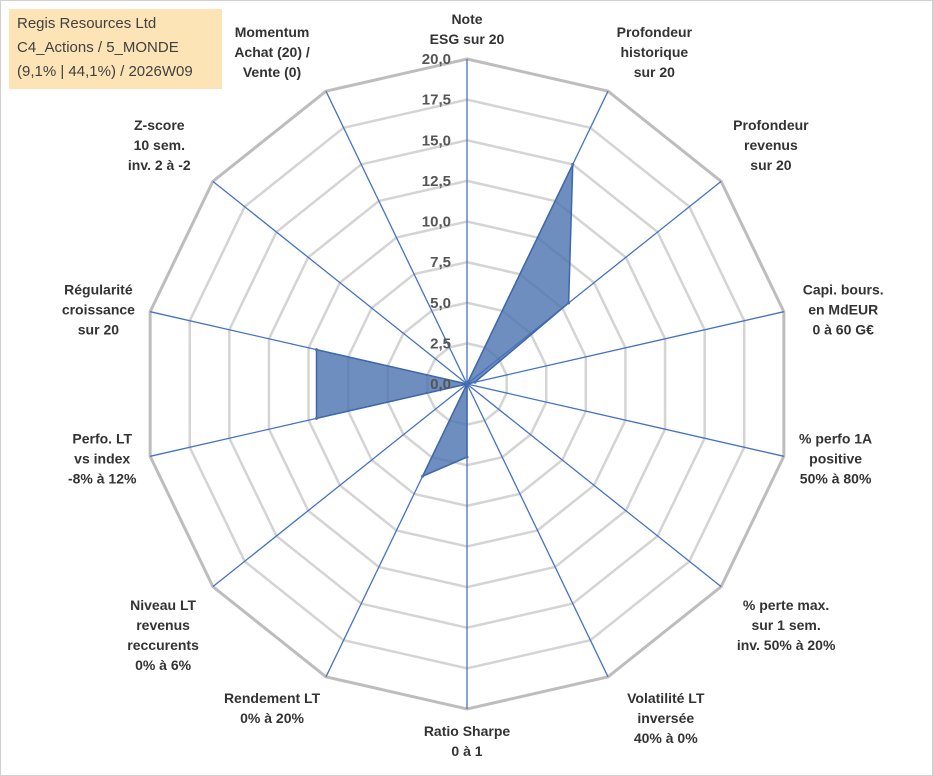 This screenshot has width=933, height=776. What do you see at coordinates (666, 698) in the screenshot?
I see `axis-label-6-line-0: Volatilité LT` at bounding box center [666, 698].